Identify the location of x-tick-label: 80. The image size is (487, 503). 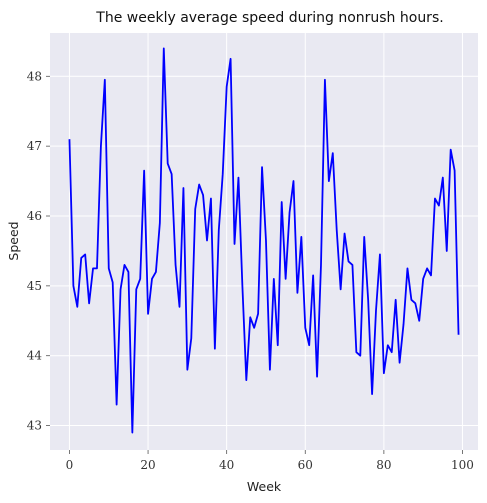
(383, 465).